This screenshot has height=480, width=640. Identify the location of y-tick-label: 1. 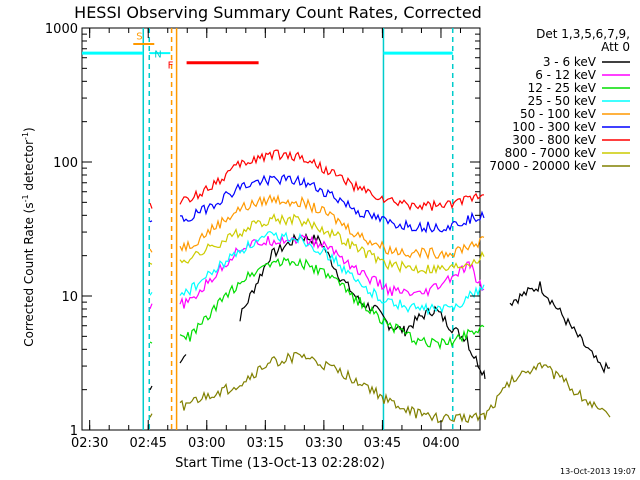
(74, 431).